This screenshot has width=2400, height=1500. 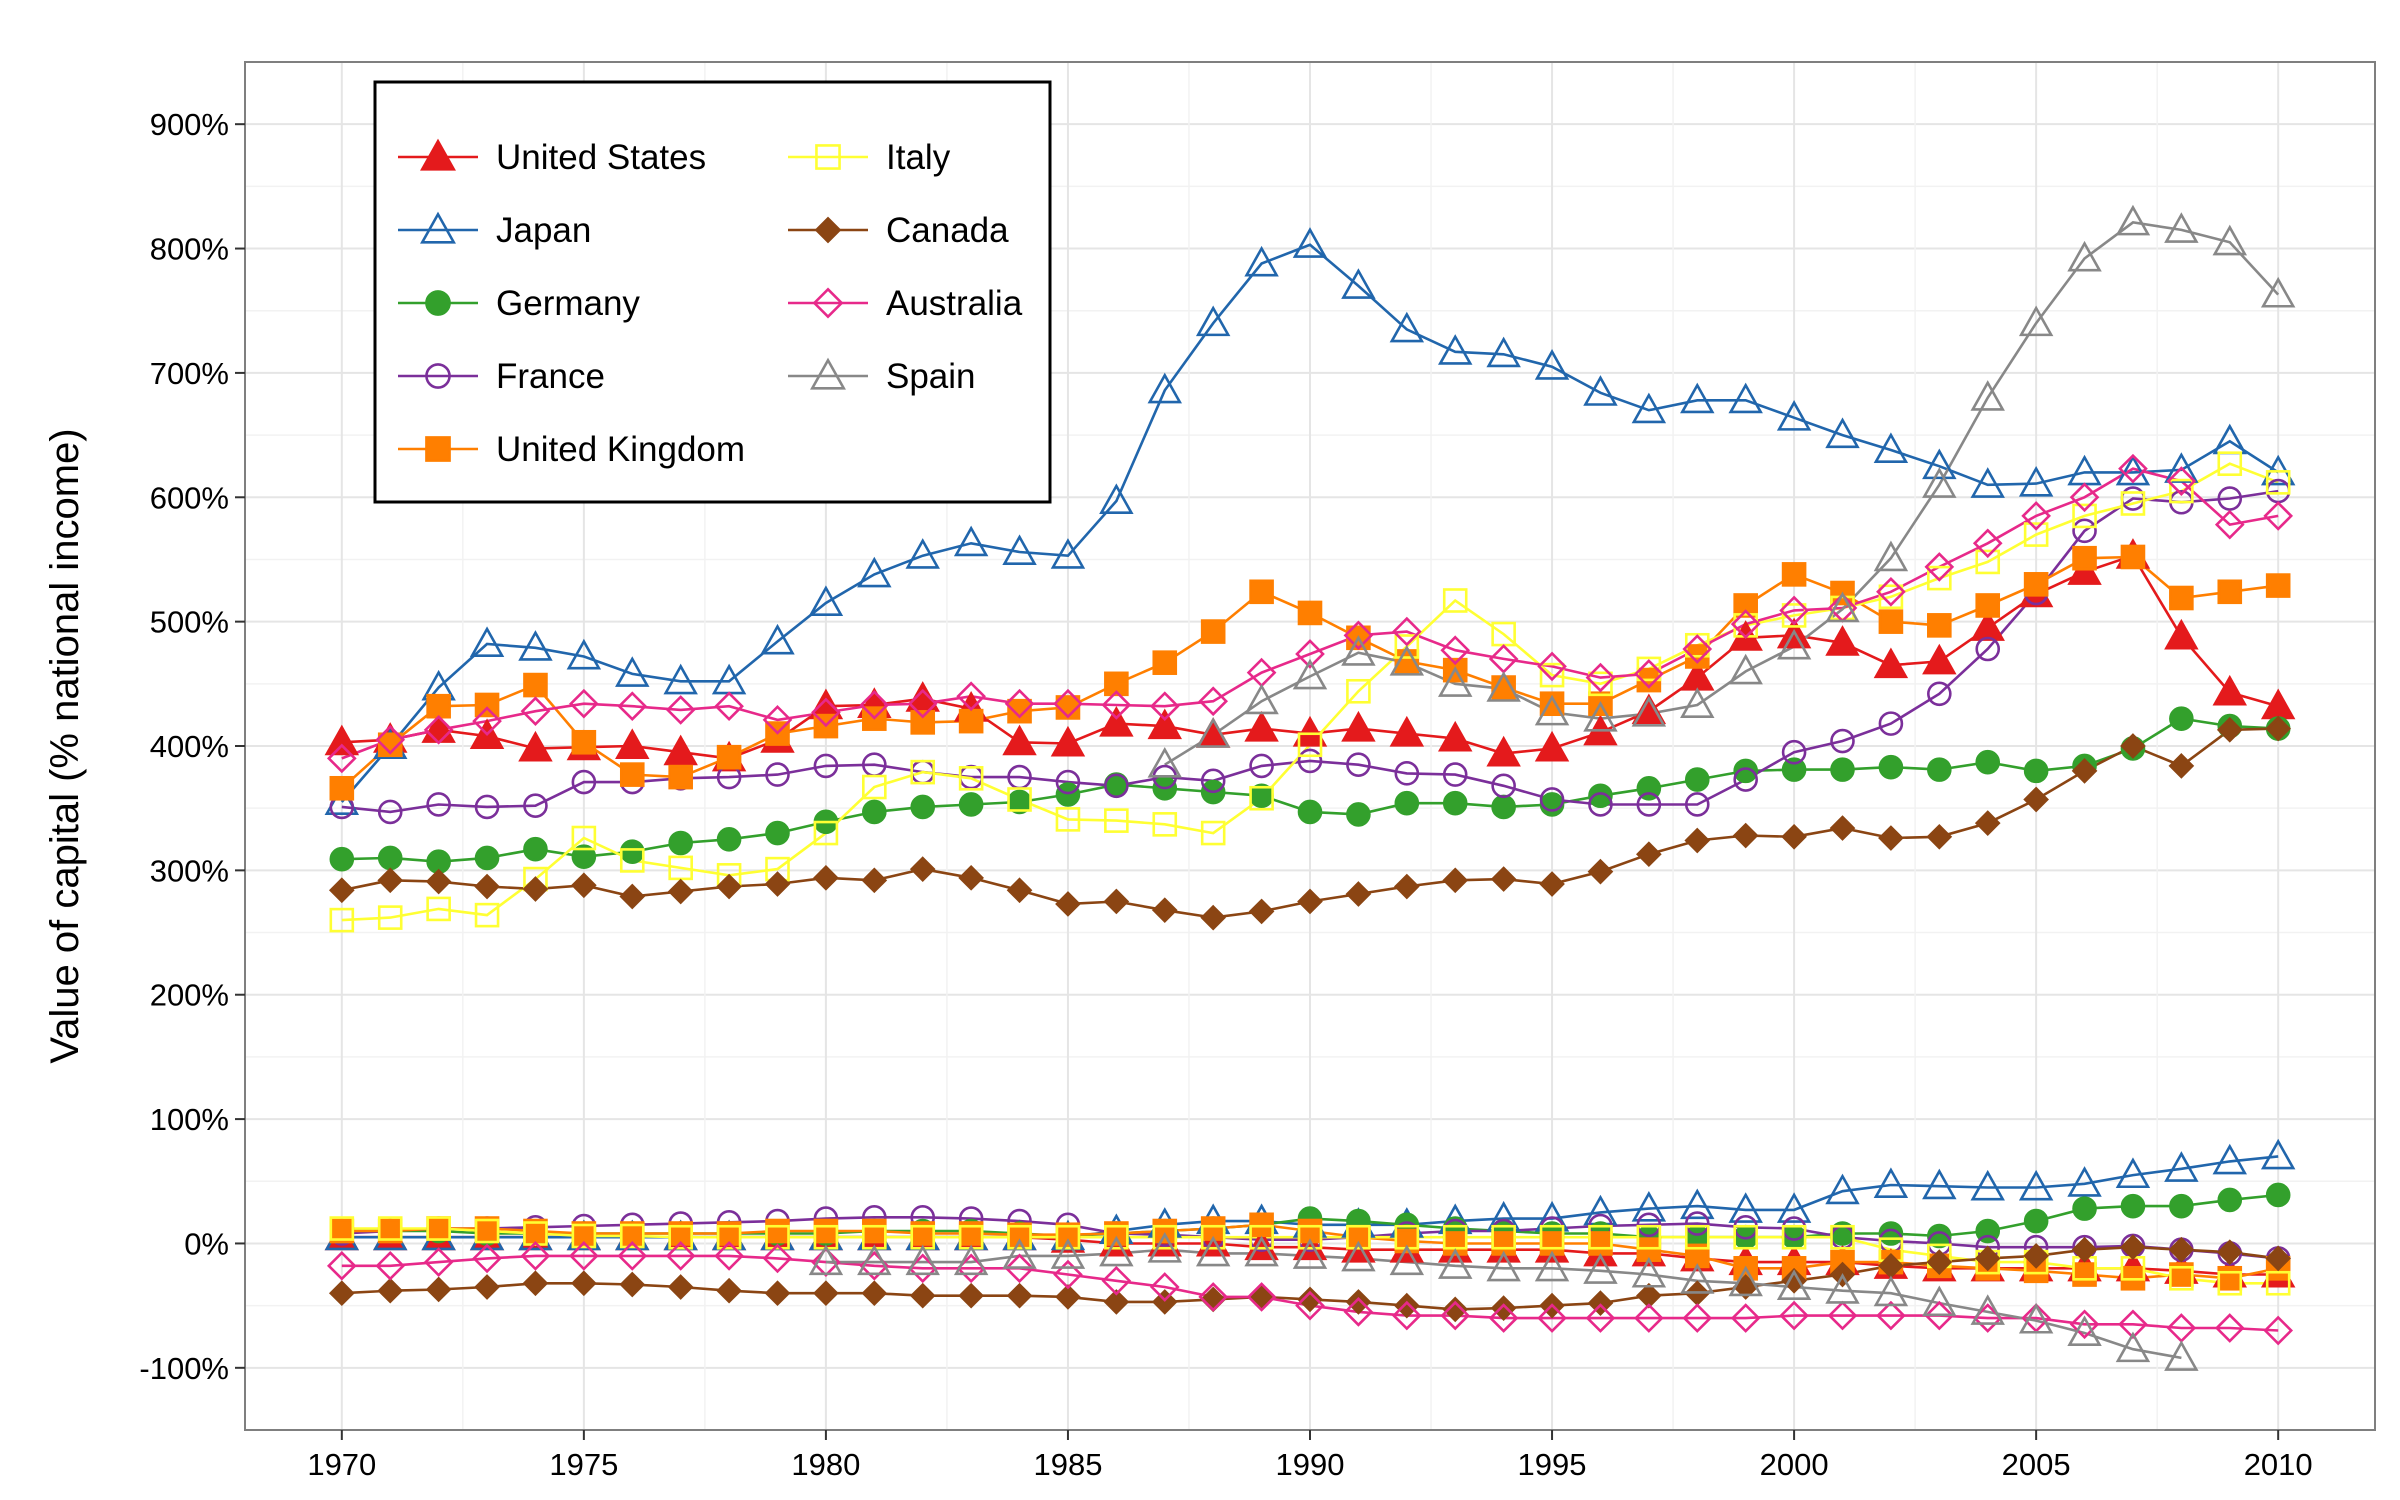 I want to click on y-tick-label: 200%, so click(x=189, y=995).